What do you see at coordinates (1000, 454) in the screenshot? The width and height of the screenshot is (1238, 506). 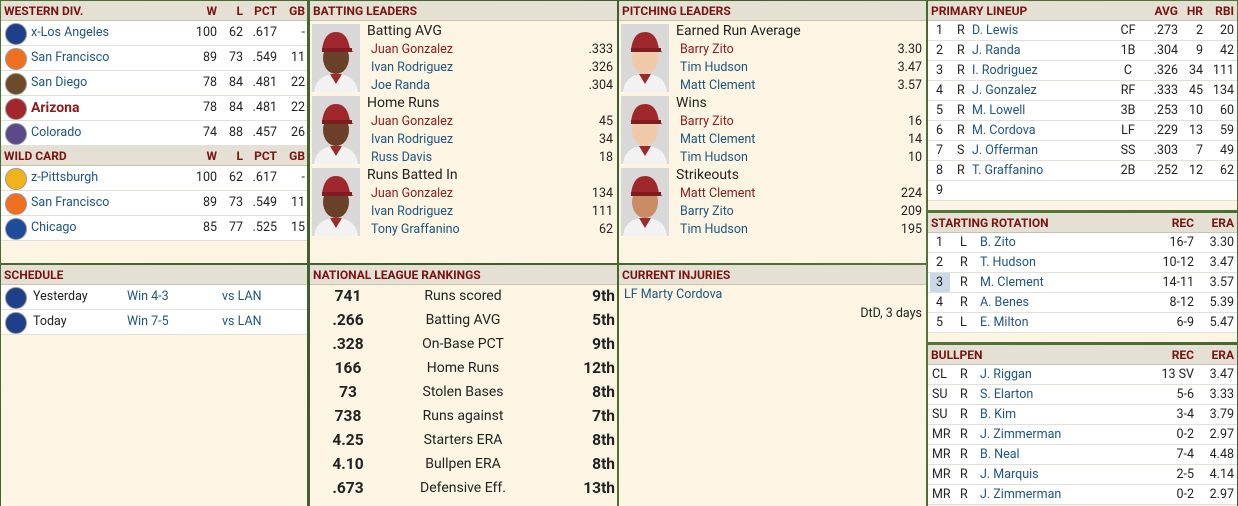 I see `player-name: B. Neal` at bounding box center [1000, 454].